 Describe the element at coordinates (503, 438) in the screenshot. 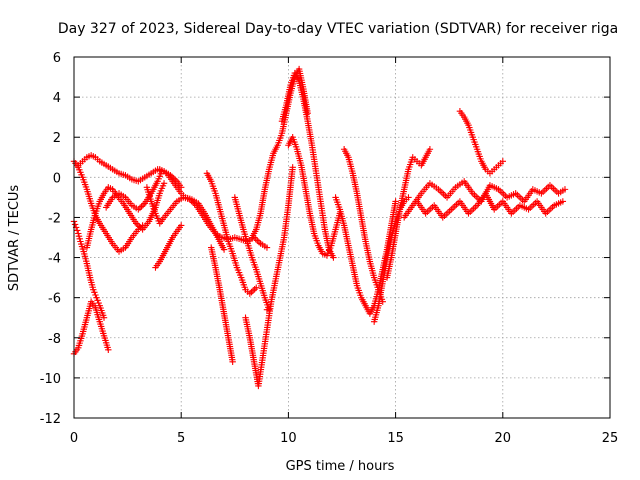

I see `x-tick-label: 20` at that location.